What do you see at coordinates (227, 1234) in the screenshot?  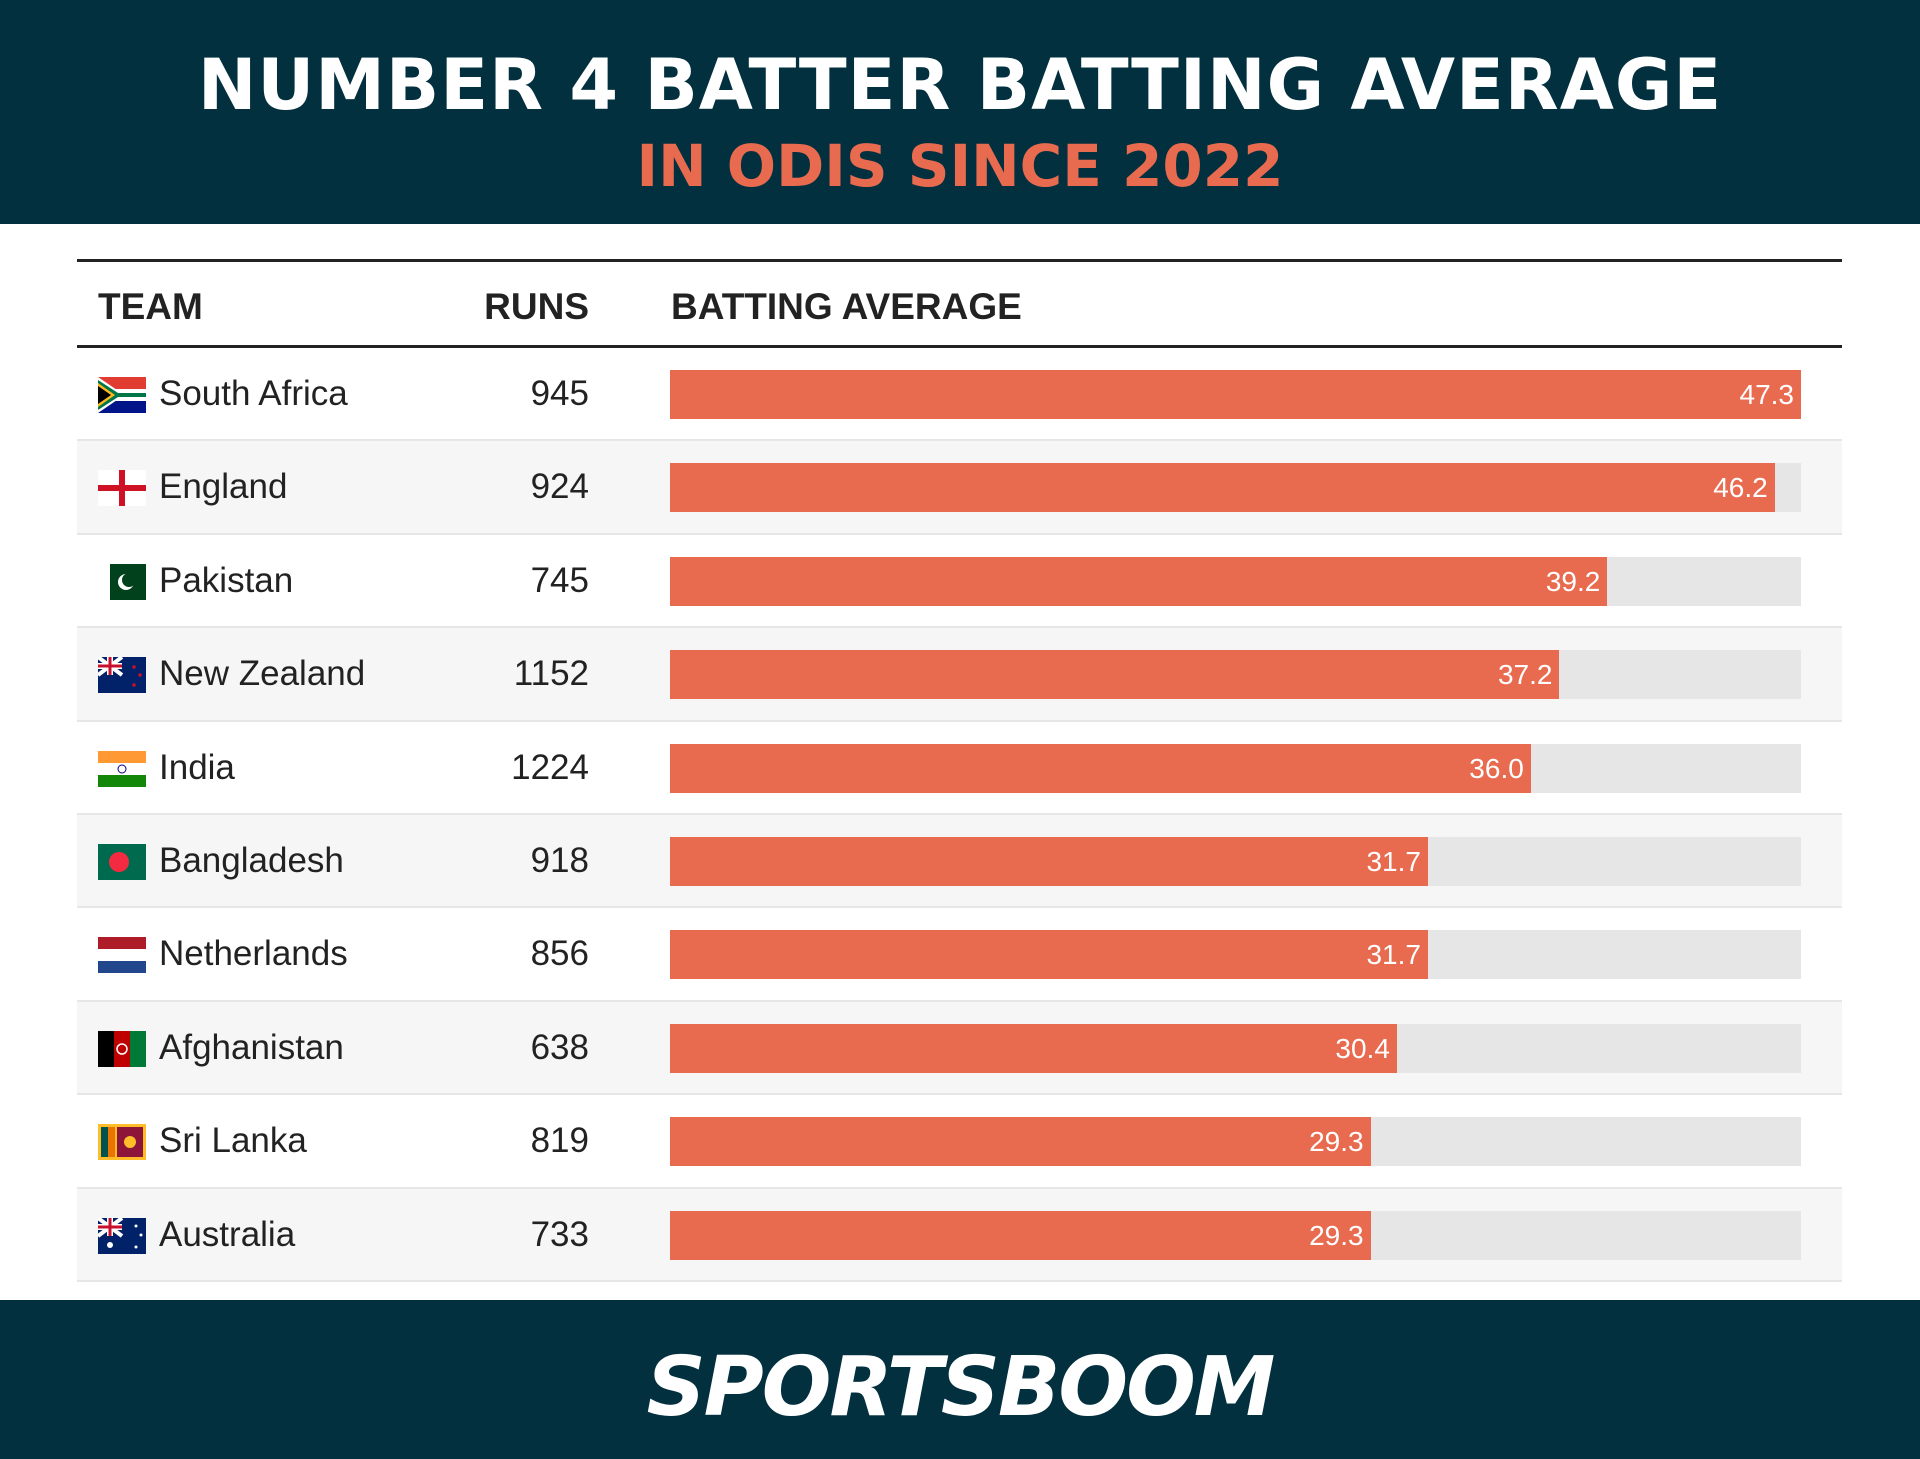 I see `team-name: Australia` at bounding box center [227, 1234].